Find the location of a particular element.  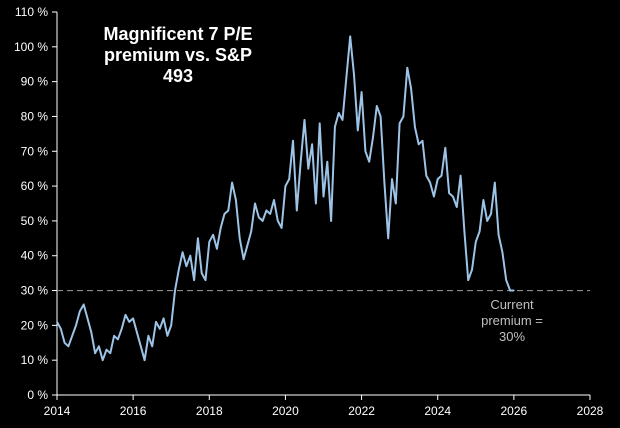

y-tick-label: 100 % is located at coordinates (31, 47).